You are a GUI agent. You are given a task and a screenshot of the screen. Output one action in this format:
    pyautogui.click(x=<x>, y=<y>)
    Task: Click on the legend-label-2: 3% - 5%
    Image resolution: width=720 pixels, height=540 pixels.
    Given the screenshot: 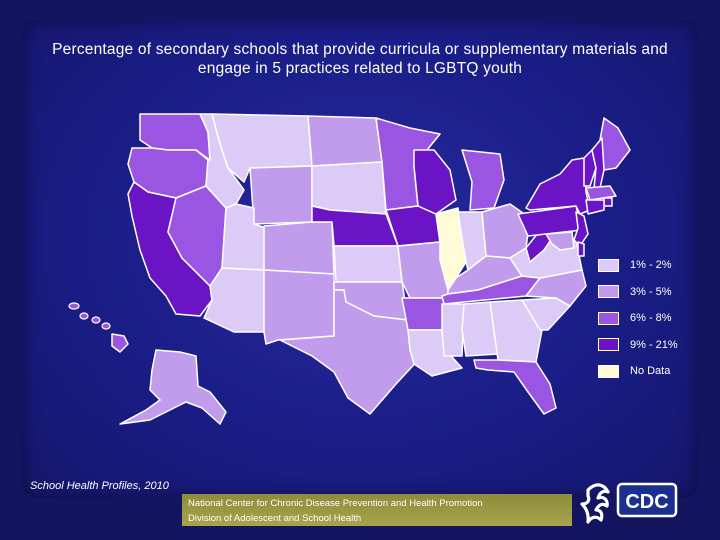 What is the action you would take?
    pyautogui.click(x=651, y=291)
    